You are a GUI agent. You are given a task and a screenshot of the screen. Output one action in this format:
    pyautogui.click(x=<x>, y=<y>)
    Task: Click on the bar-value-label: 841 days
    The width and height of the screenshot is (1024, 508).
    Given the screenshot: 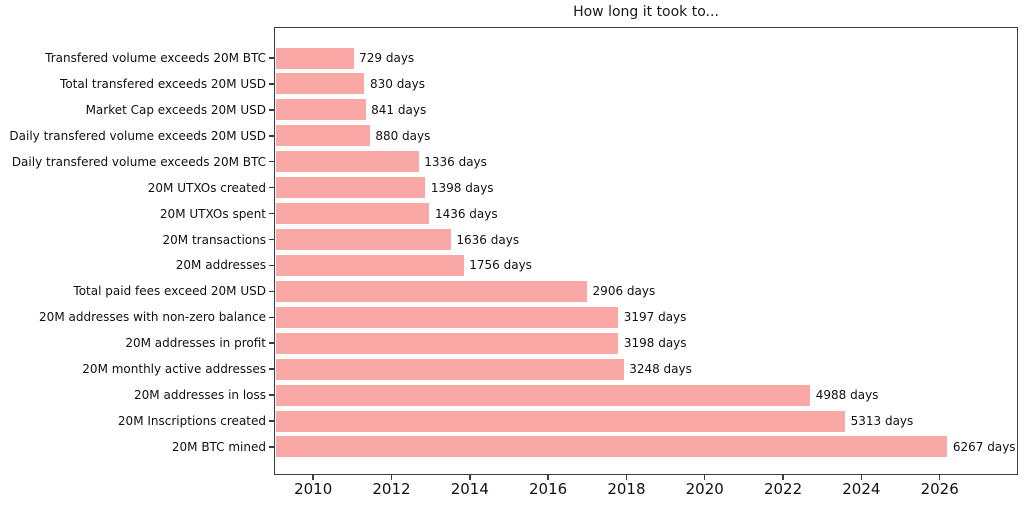 What is the action you would take?
    pyautogui.click(x=399, y=109)
    